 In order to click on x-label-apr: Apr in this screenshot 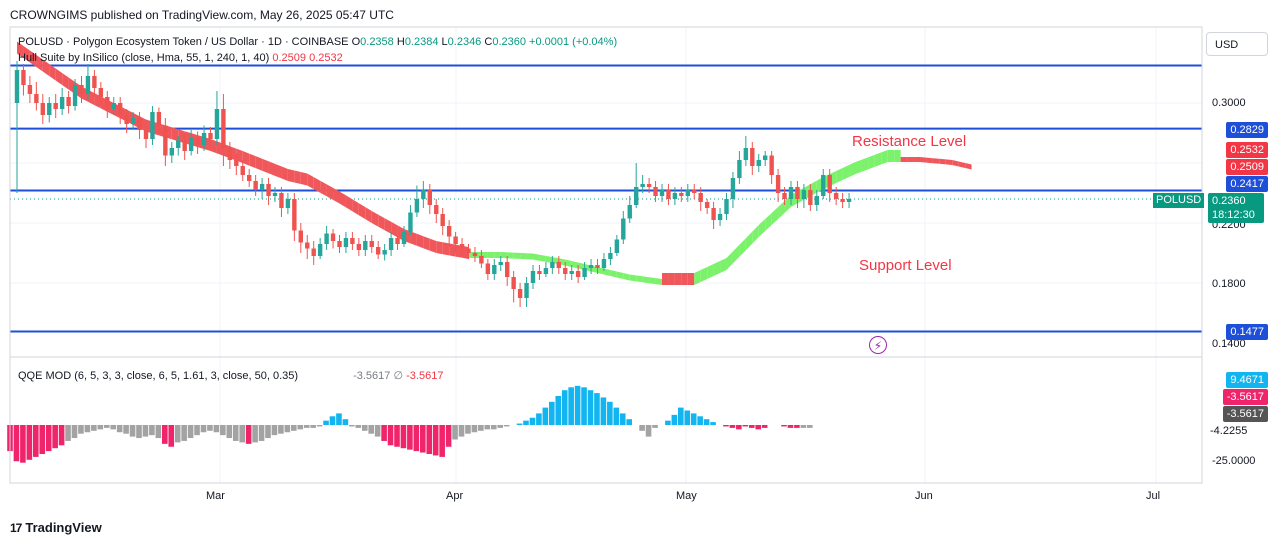, I will do `click(455, 496)`.